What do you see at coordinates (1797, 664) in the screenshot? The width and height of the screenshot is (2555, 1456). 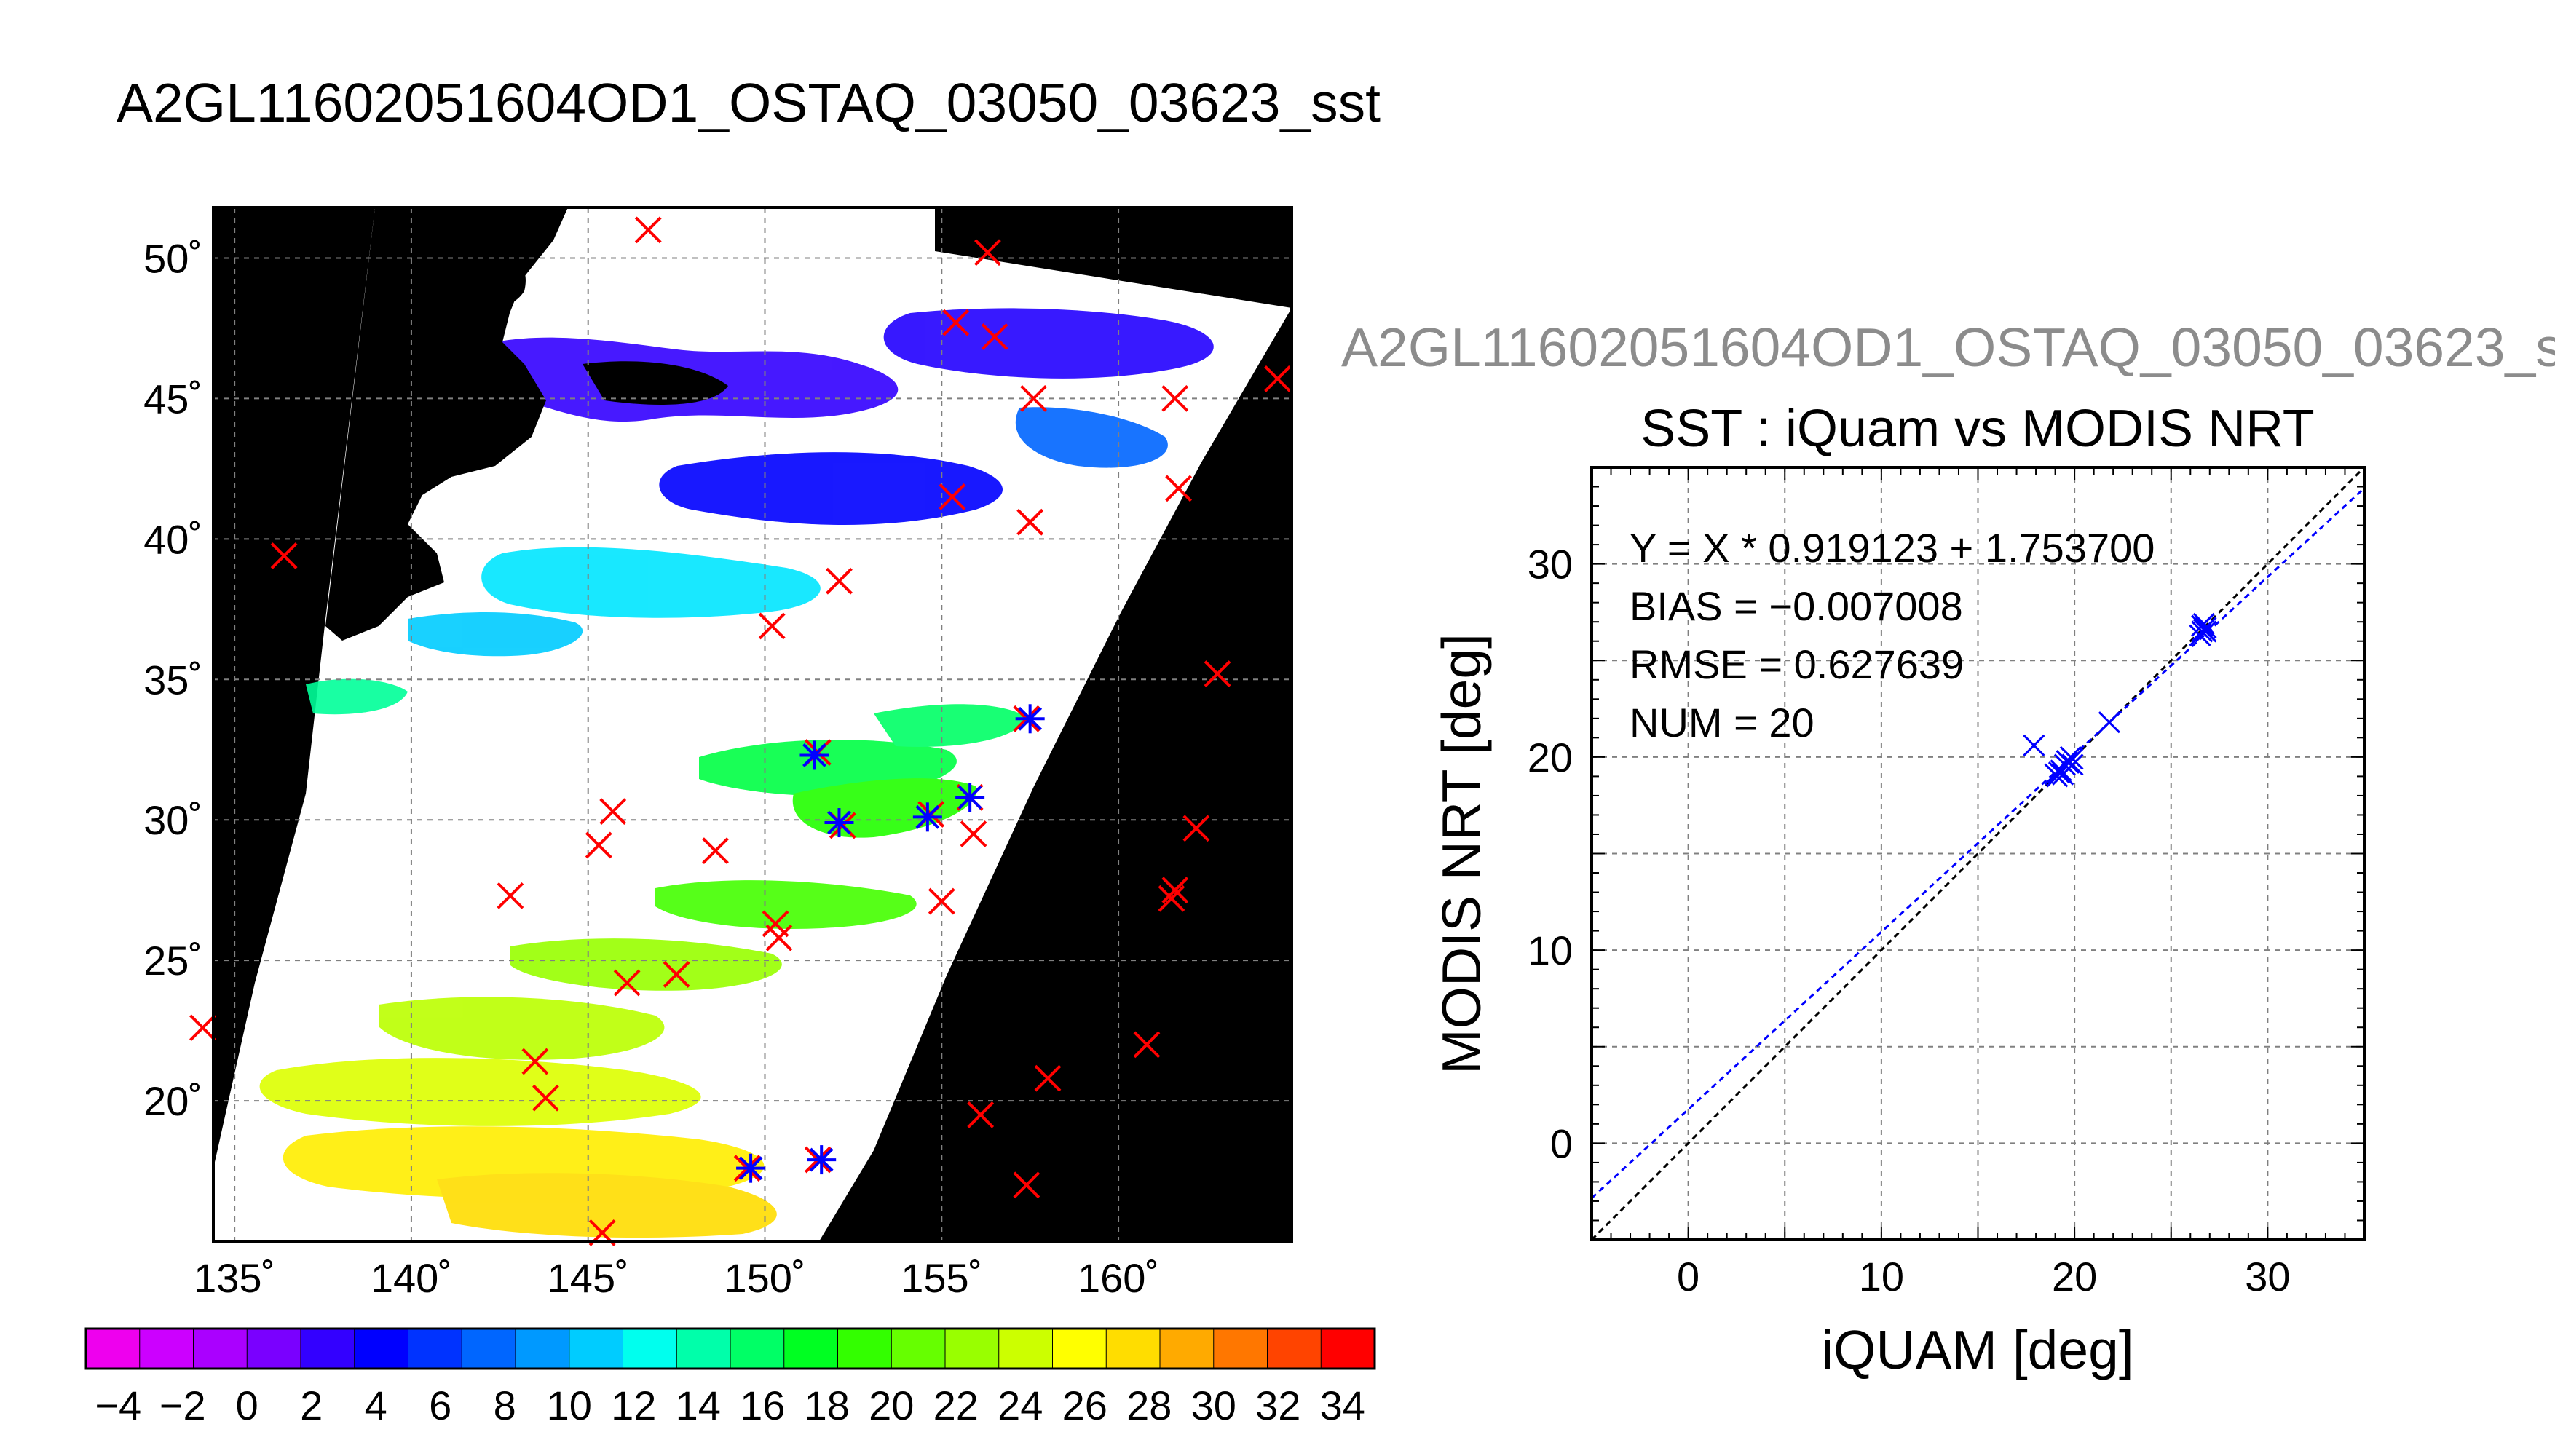 I see `rmse-stat: RMSE = 0.627639` at bounding box center [1797, 664].